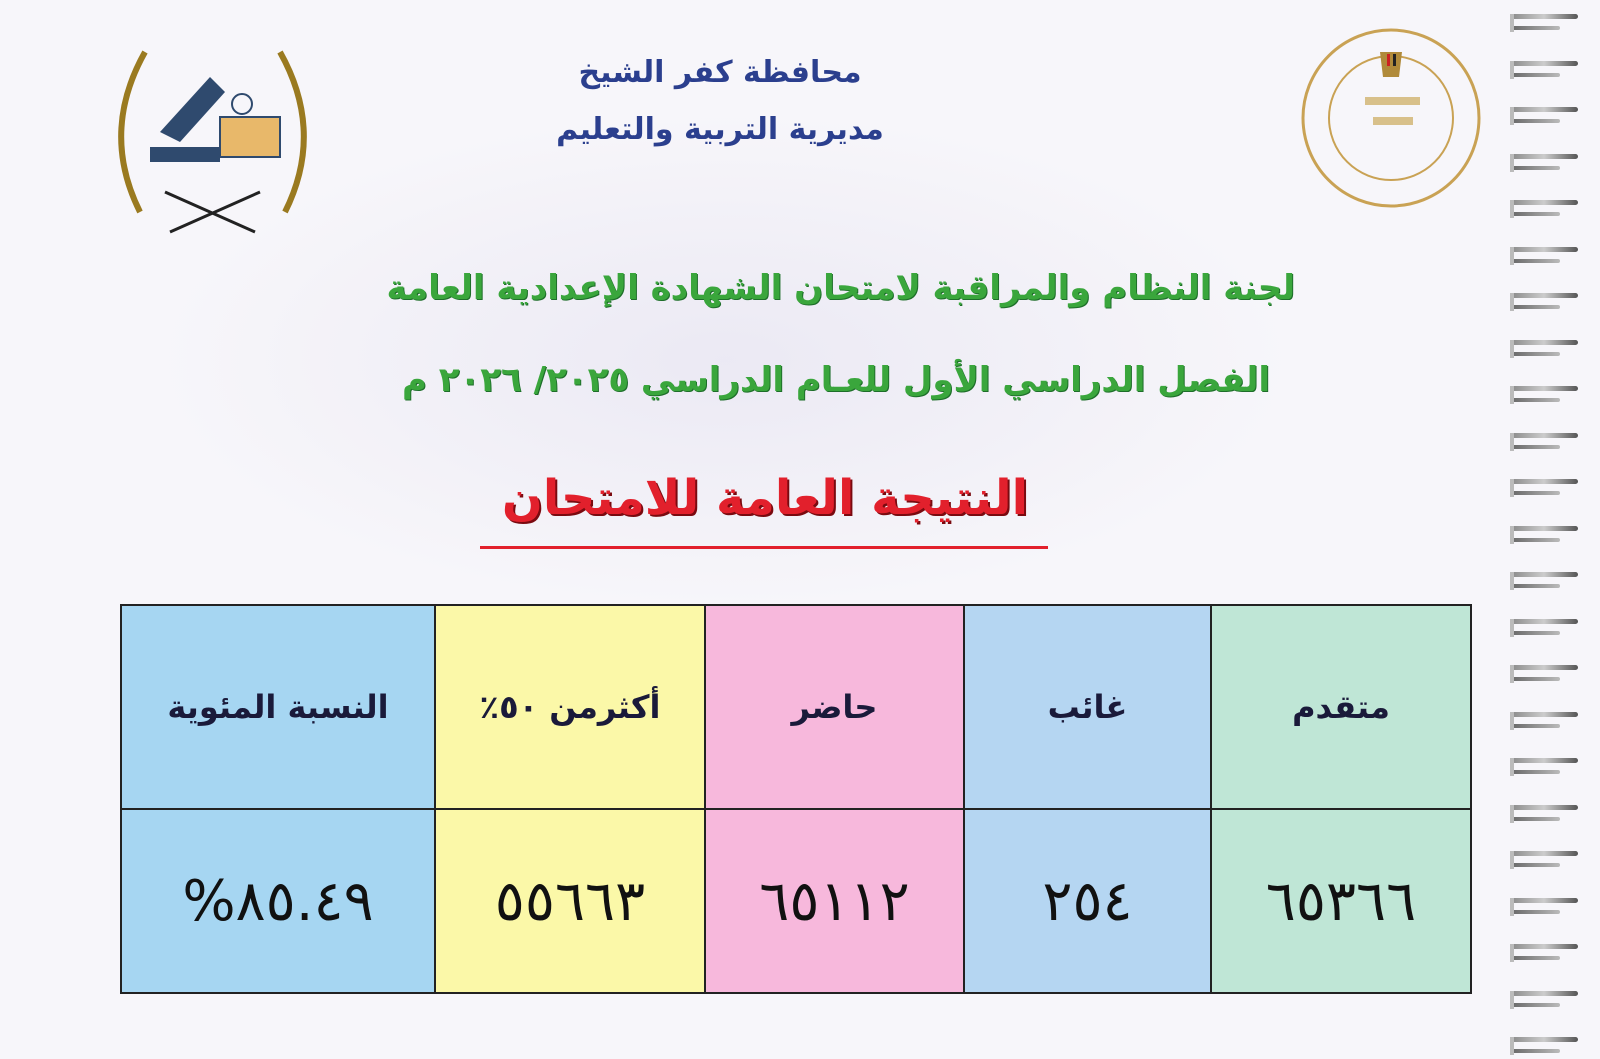 The image size is (1600, 1059). What do you see at coordinates (834, 707) in the screenshot?
I see `header-present: حاضر` at bounding box center [834, 707].